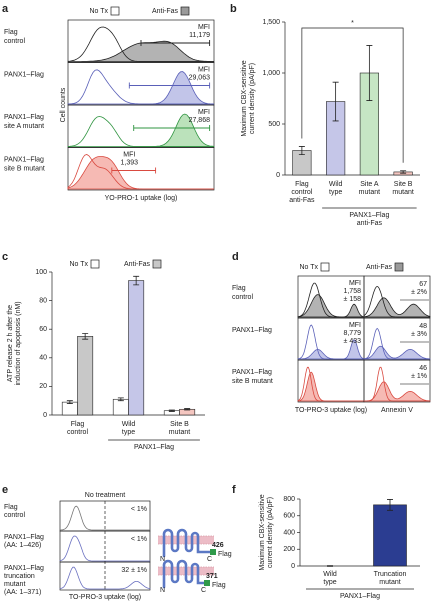  What do you see at coordinates (252, 98) in the screenshot?
I see `text-line: current density (pA/pF)` at bounding box center [252, 98].